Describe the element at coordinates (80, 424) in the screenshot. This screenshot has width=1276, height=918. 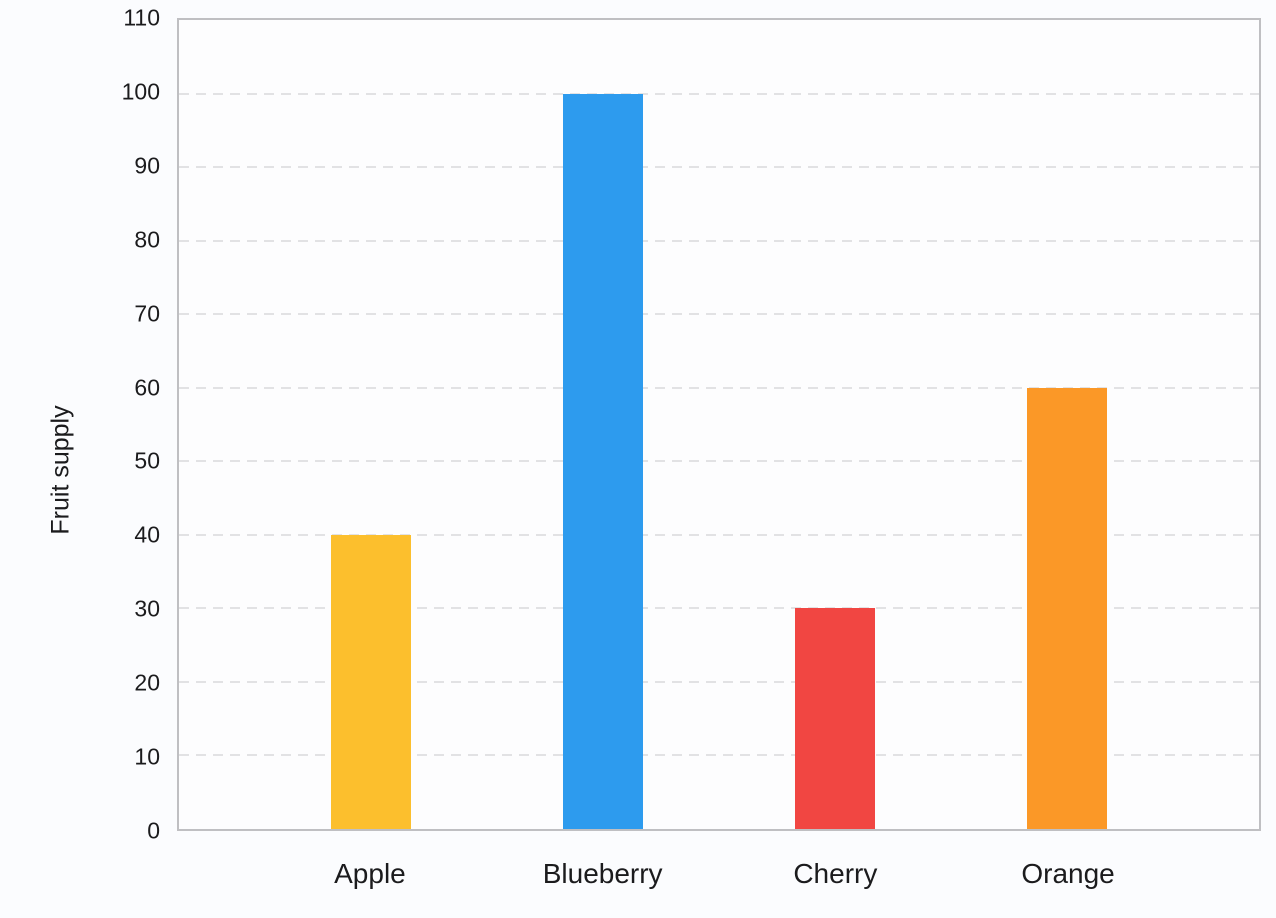
I see `y-axis-tick-labels: 0 10 20 30 40 50 60 70 80 90 100 110` at that location.